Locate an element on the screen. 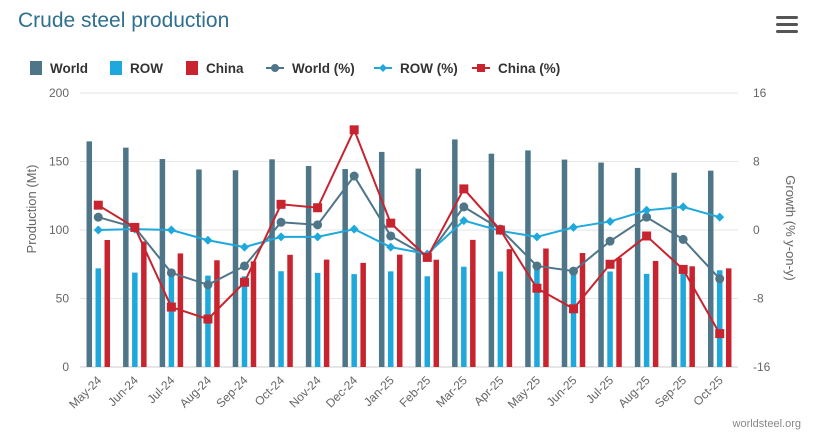  legend-item-china-pct: China (%) is located at coordinates (516, 68).